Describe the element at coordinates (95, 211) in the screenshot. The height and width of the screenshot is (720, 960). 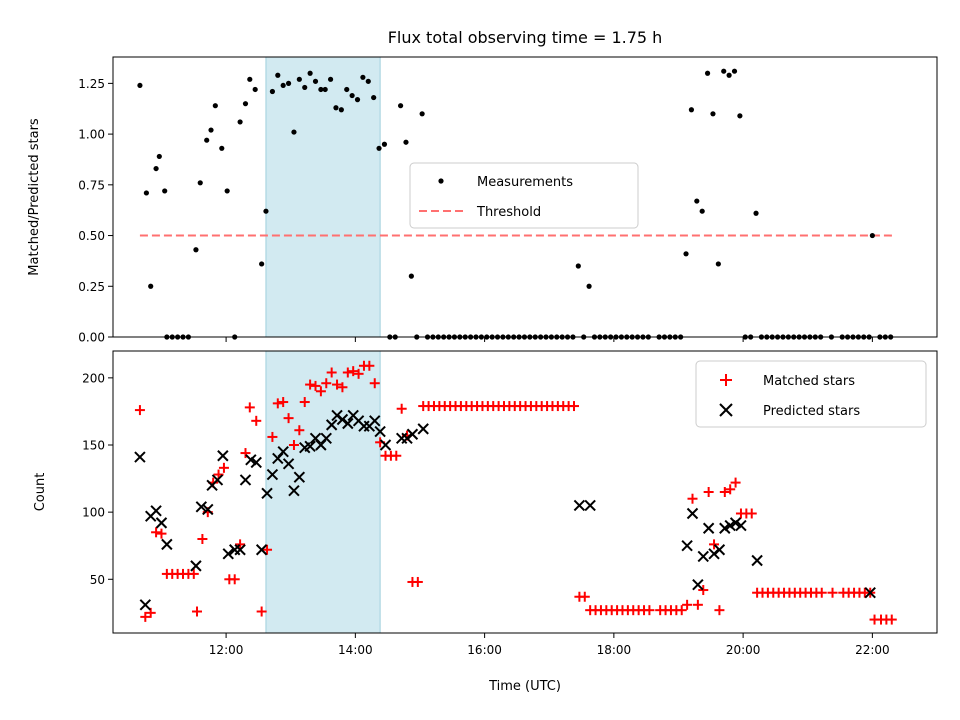
I see `top-y-ticks: 0.00 0.25 0.50 0.75 1.00 1.25` at that location.